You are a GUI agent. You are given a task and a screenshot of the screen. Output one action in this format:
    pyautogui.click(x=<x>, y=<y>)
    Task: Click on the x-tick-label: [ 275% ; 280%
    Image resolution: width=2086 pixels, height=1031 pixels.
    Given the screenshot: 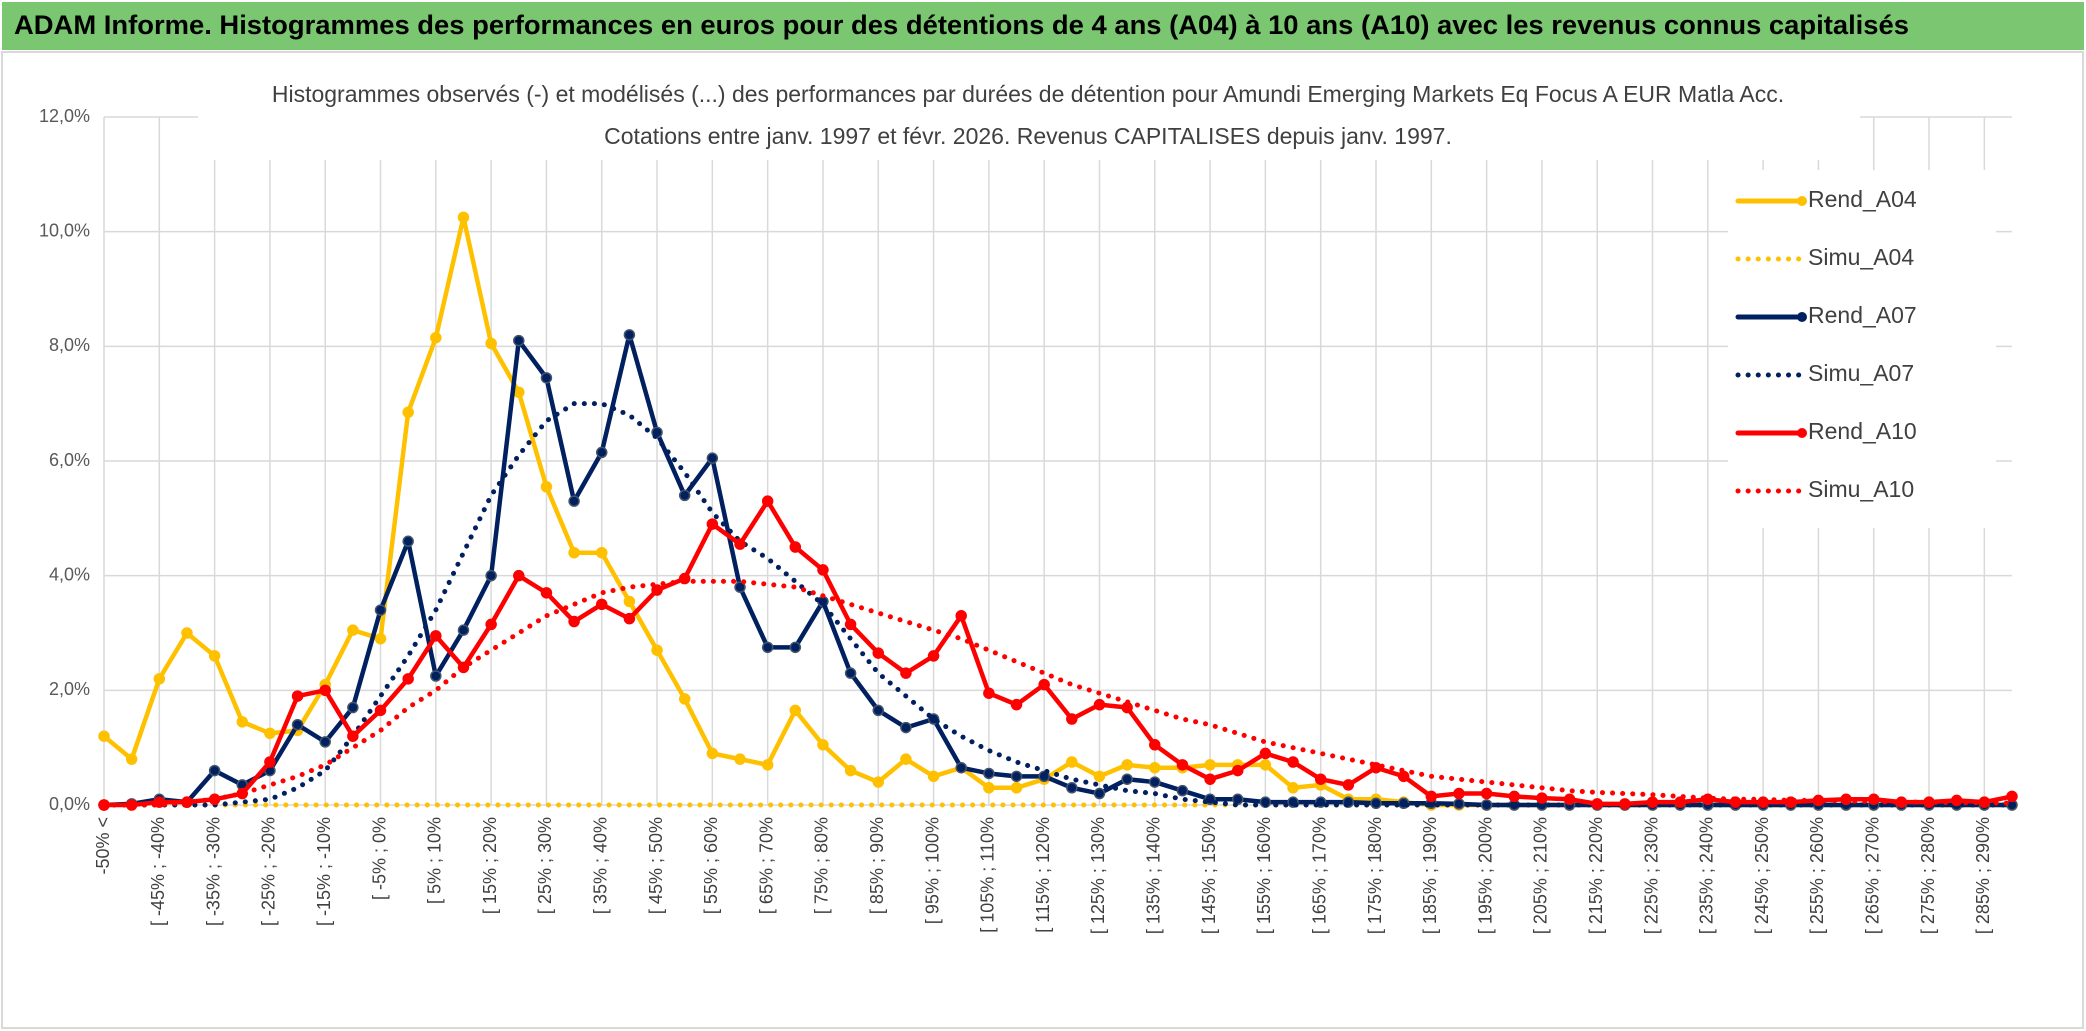 What is the action you would take?
    pyautogui.click(x=1928, y=875)
    